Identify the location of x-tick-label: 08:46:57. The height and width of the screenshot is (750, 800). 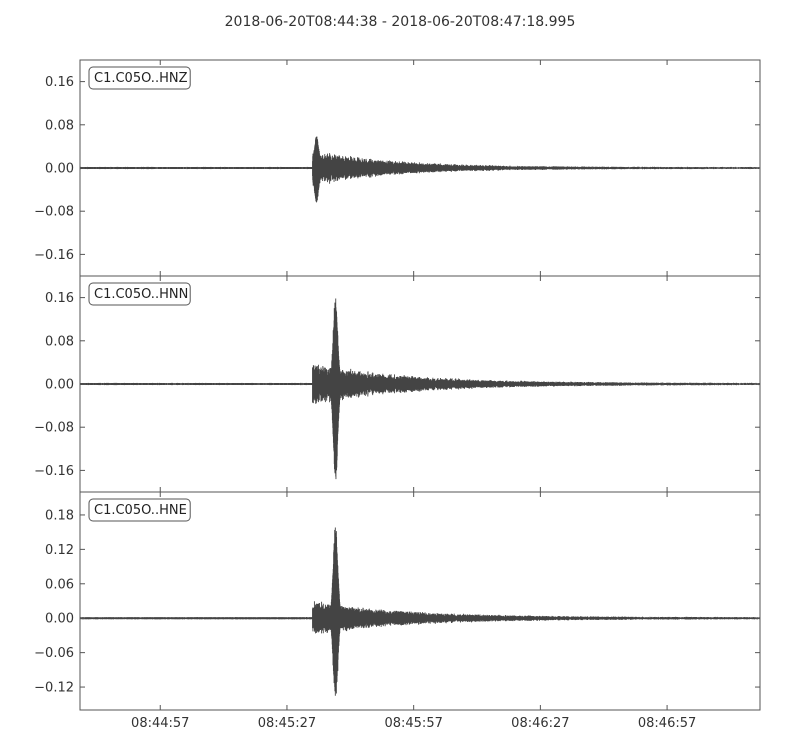
(667, 723).